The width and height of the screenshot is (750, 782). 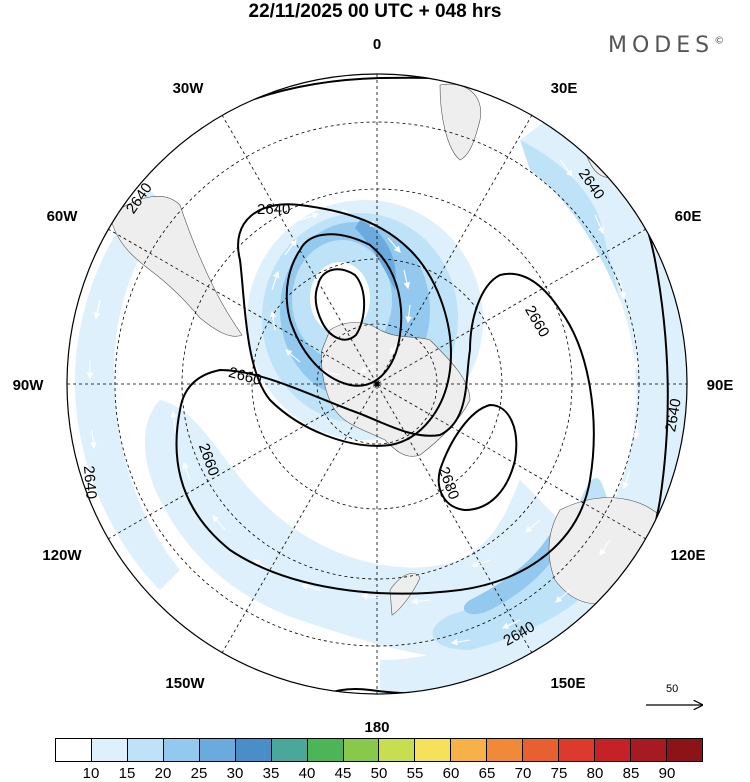 I want to click on reference-vector-arrow, so click(x=679, y=698).